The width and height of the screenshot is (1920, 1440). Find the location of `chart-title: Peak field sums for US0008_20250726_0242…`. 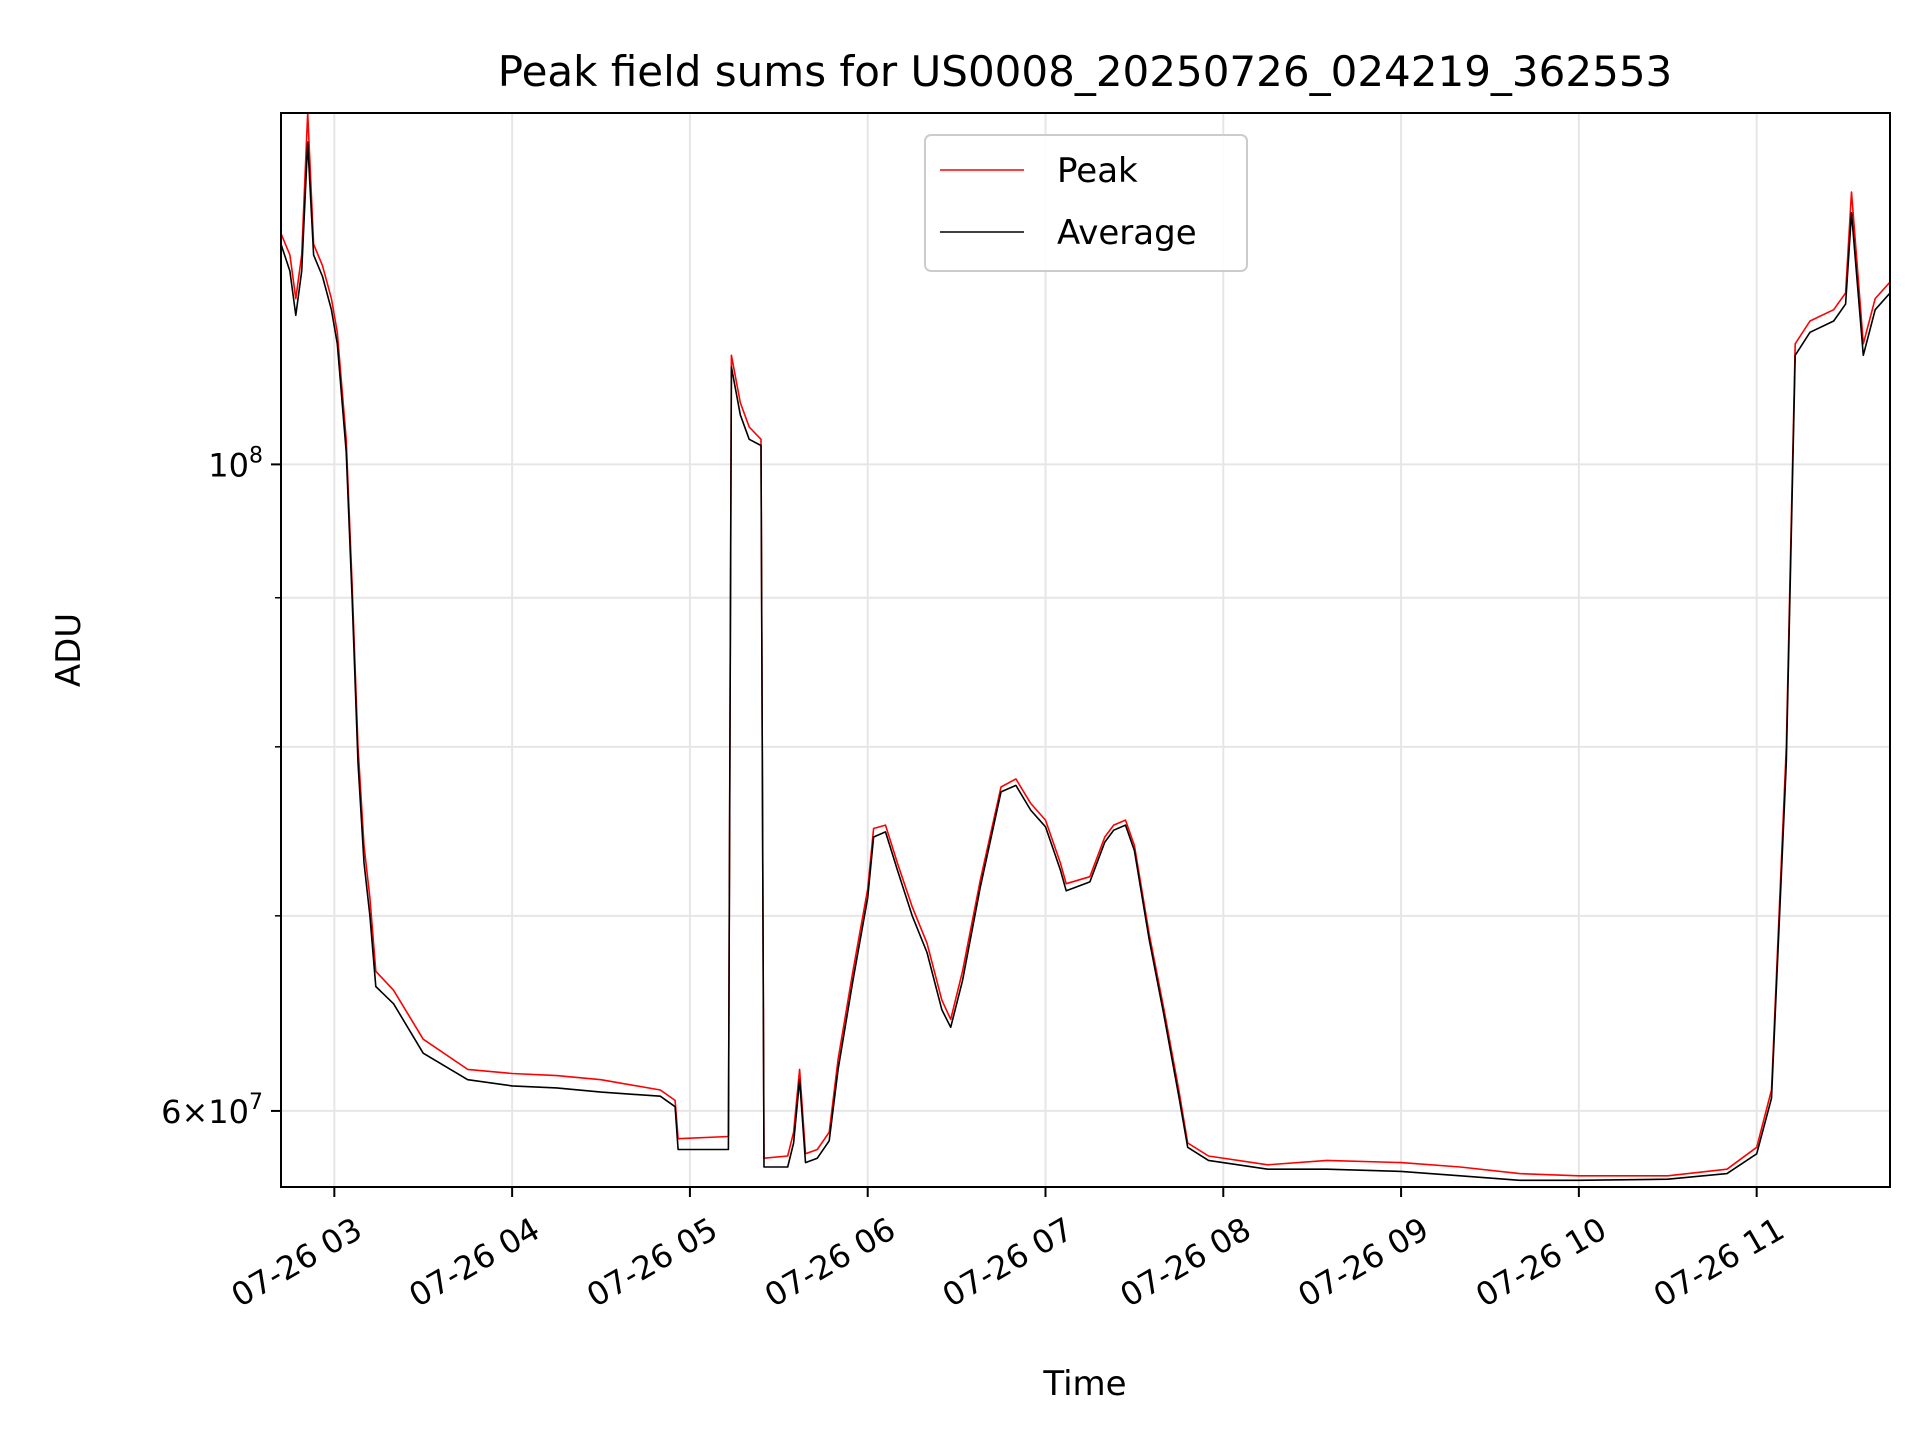

chart-title: Peak field sums for US0008_20250726_0242… is located at coordinates (1085, 71).